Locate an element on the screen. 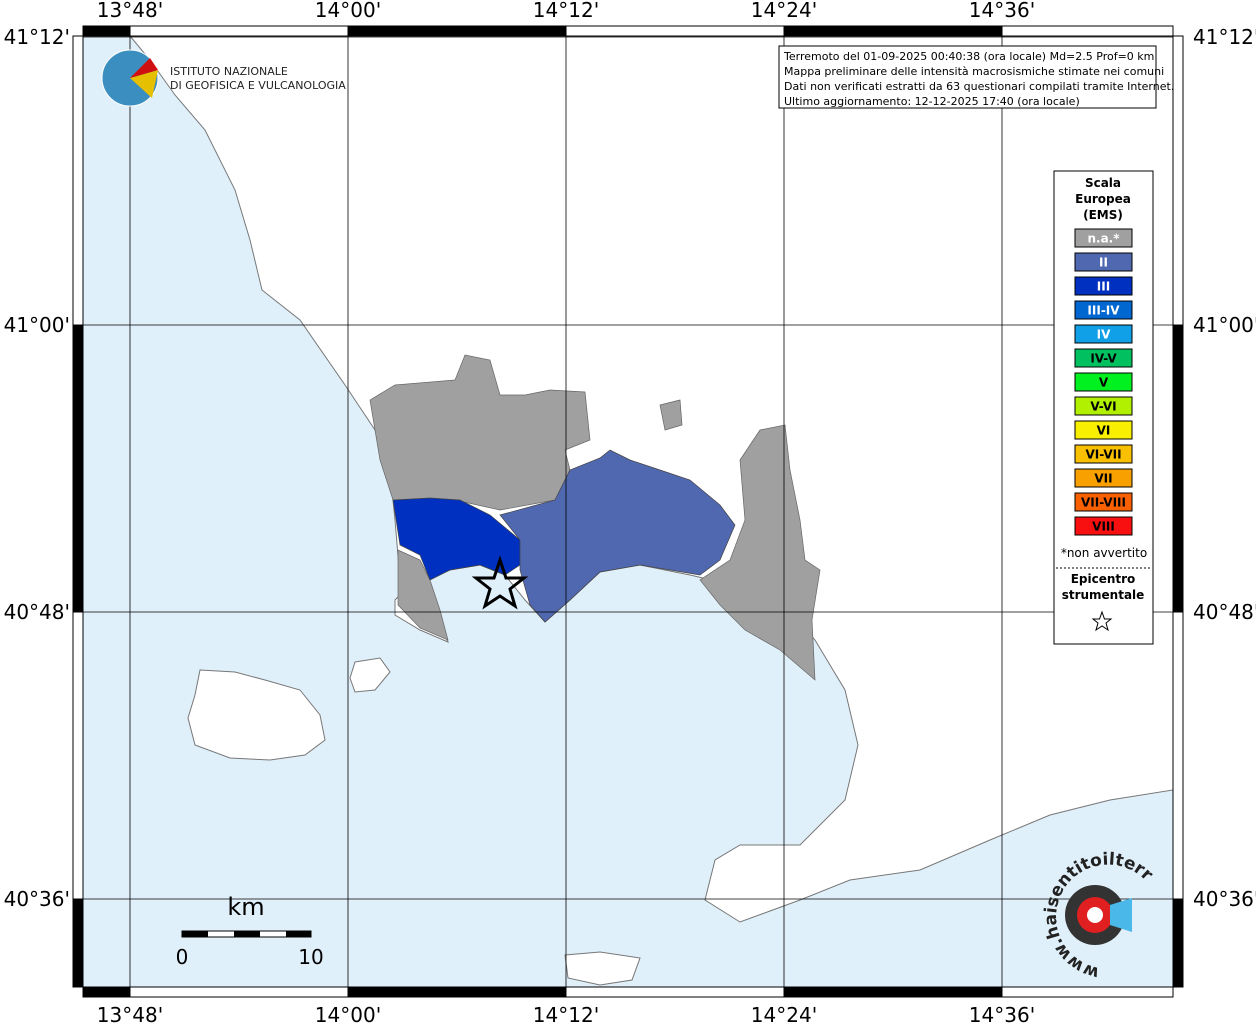 This screenshot has width=1256, height=1028. island-ischia is located at coordinates (256, 715).